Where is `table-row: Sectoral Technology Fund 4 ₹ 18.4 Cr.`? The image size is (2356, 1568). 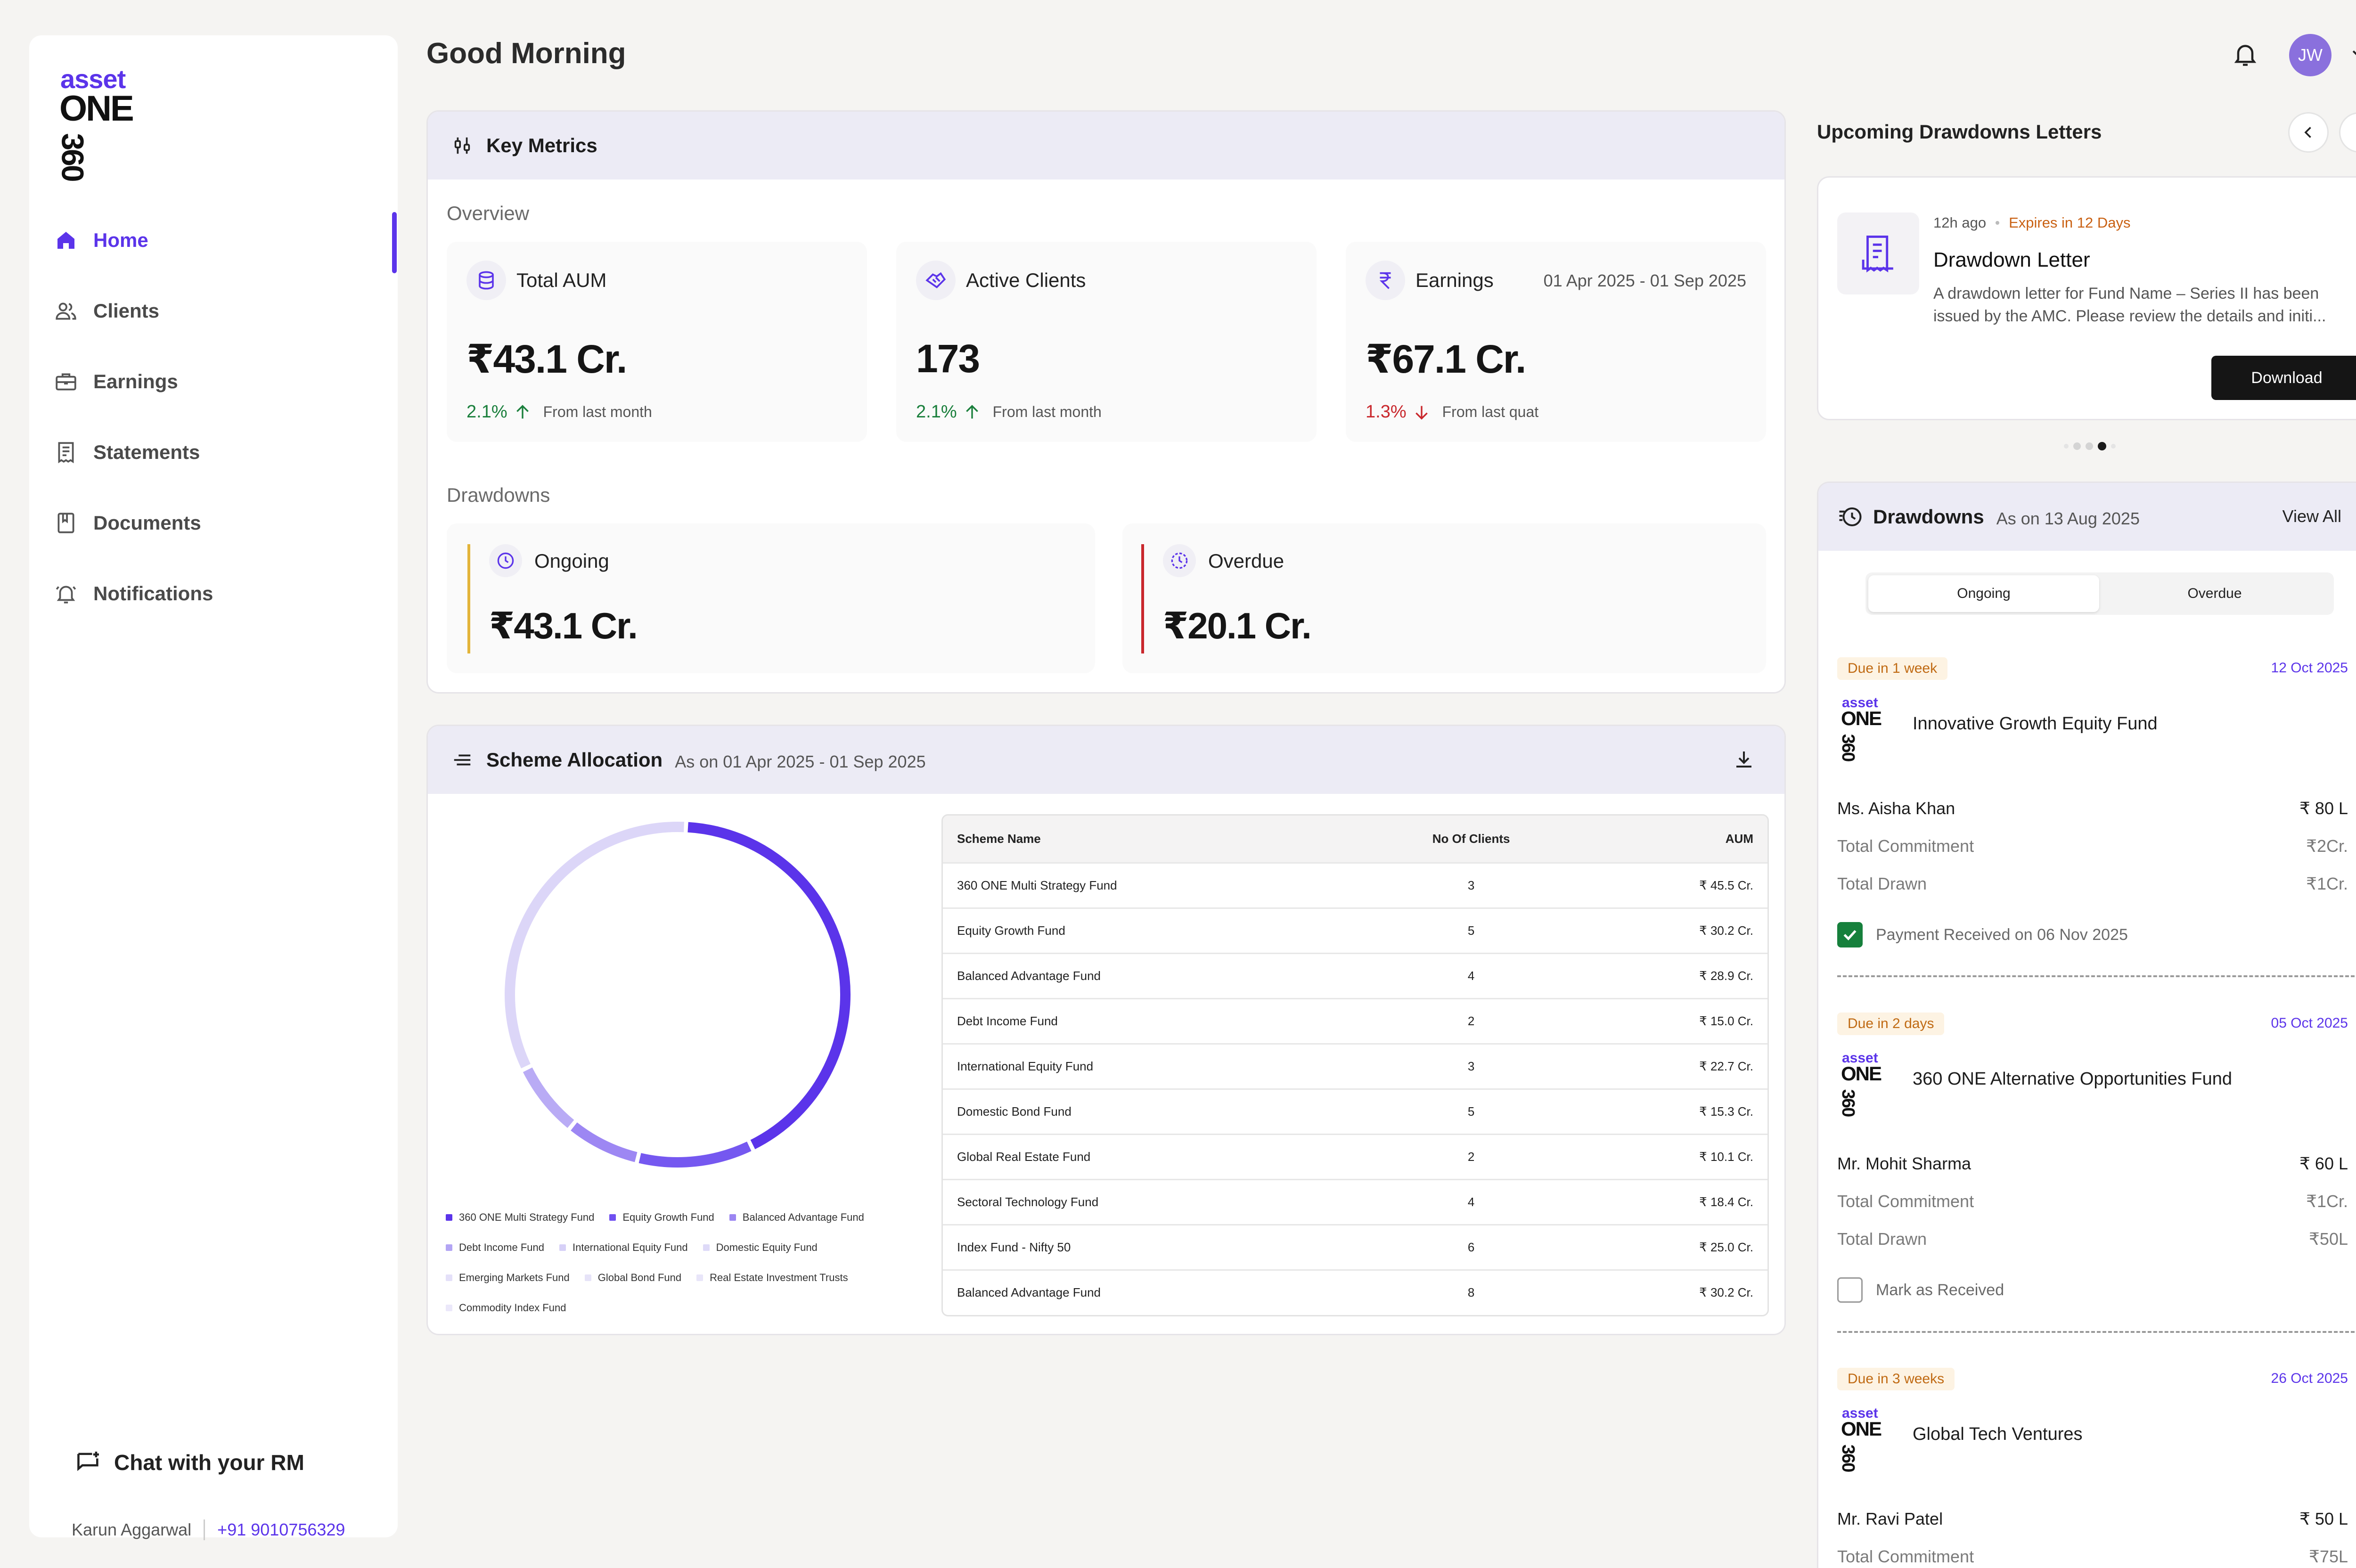
table-row: Sectoral Technology Fund 4 ₹ 18.4 Cr. is located at coordinates (1355, 1201).